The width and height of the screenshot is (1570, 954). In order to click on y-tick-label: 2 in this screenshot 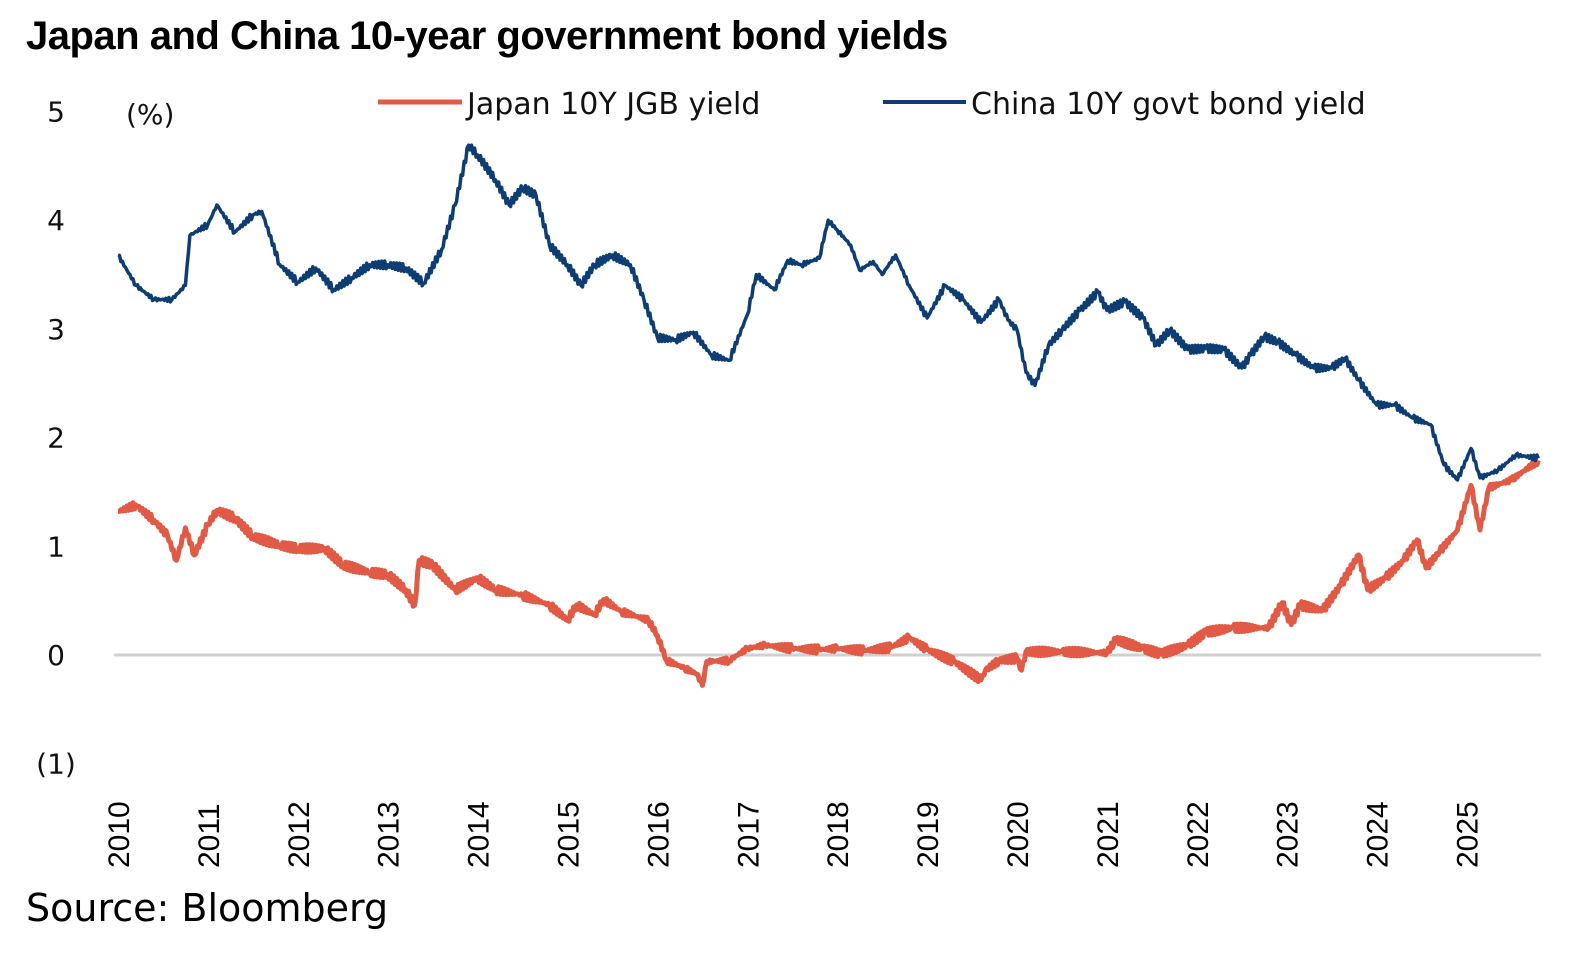, I will do `click(56, 438)`.